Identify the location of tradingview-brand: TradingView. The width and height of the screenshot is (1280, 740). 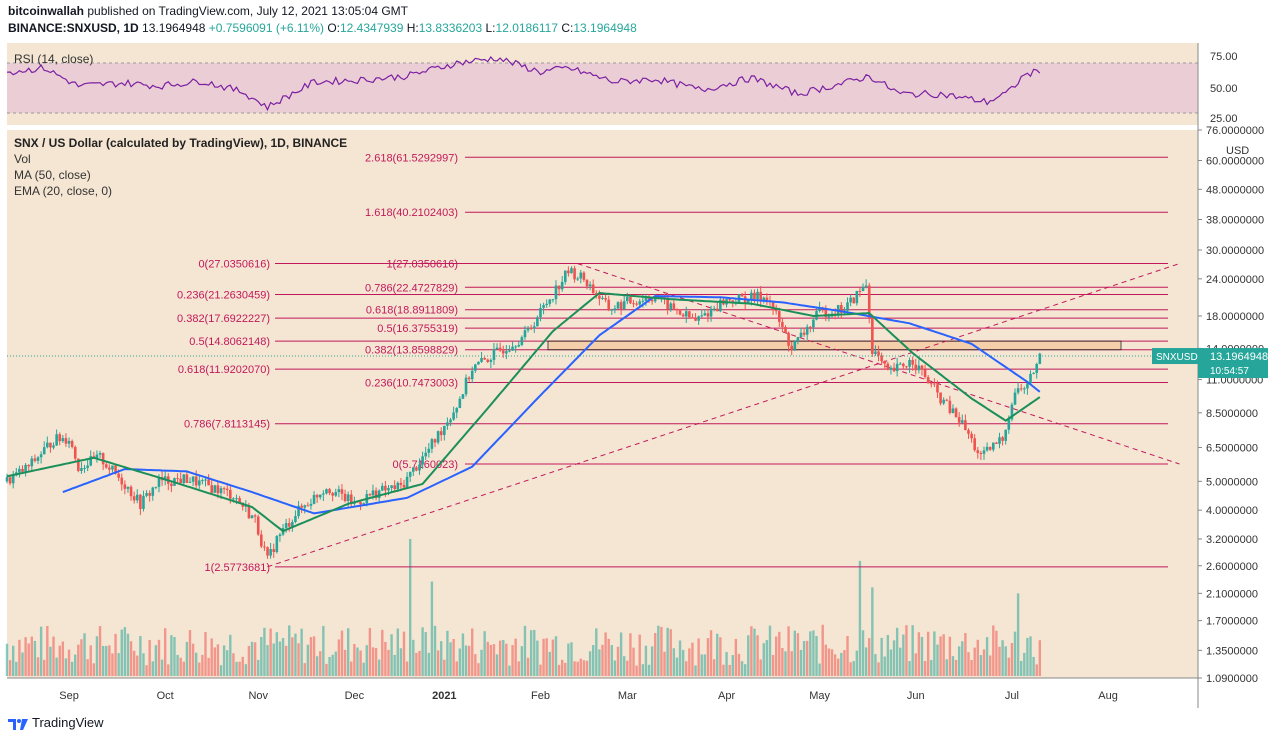
(68, 722).